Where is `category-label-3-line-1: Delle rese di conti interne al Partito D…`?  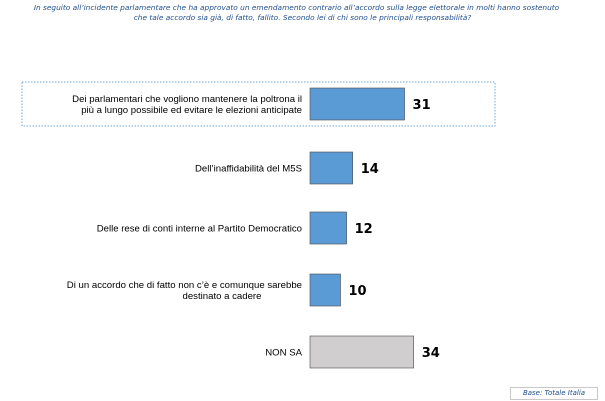
category-label-3-line-1: Delle rese di conti interne al Partito D… is located at coordinates (199, 229).